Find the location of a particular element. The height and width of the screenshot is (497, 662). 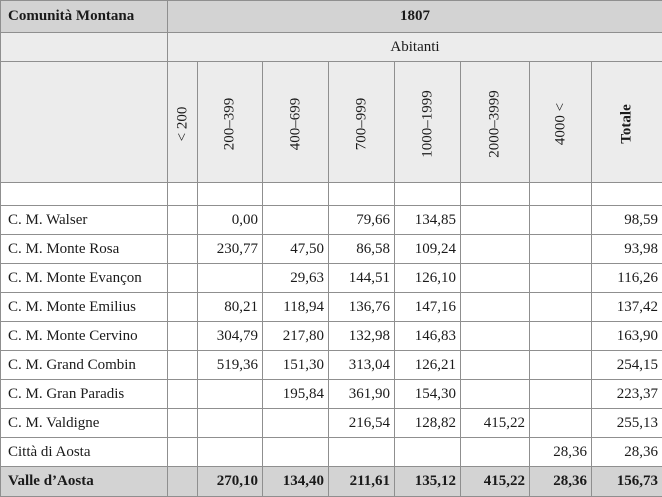

table-cell: 195,84 is located at coordinates (296, 394).